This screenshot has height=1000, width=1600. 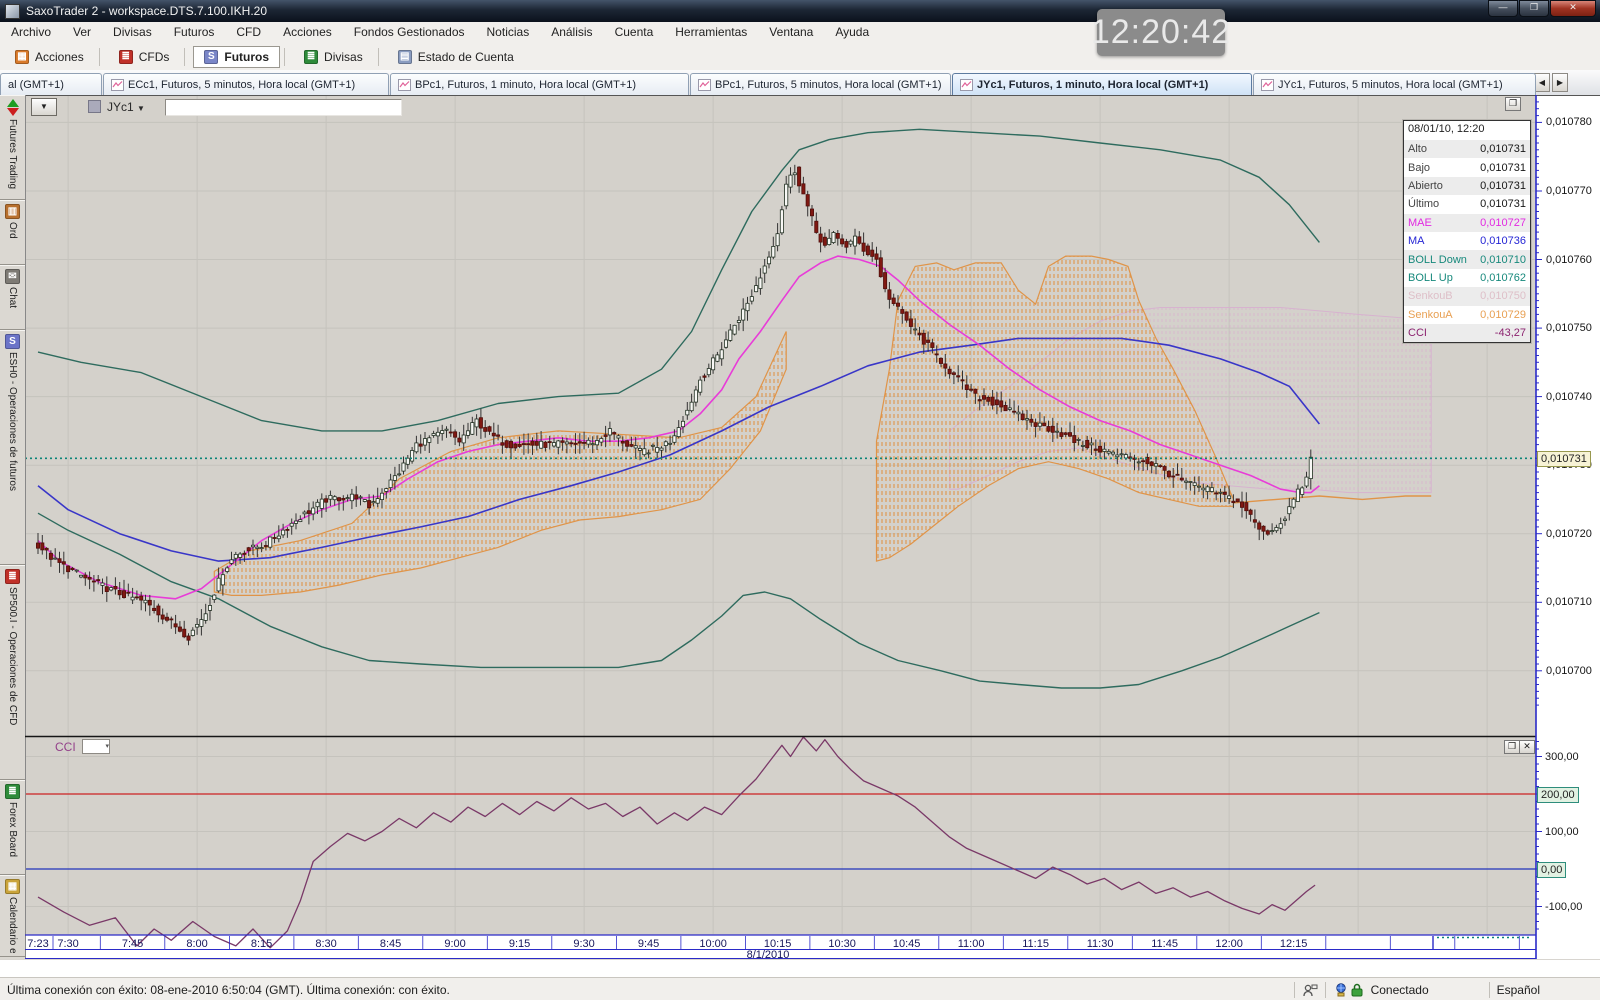 I want to click on time-axis-label: 7:45, so click(x=132, y=944).